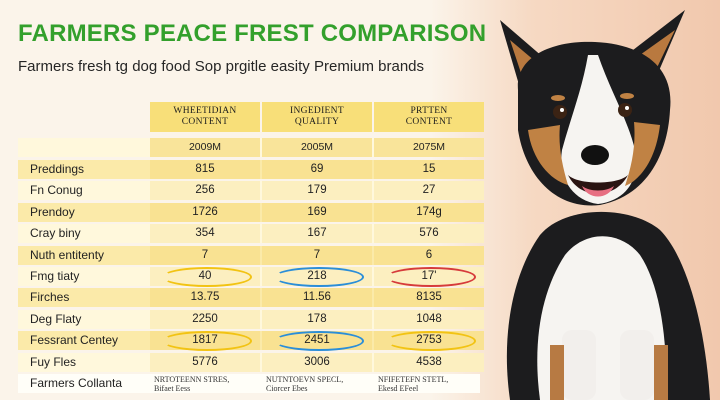 Image resolution: width=720 pixels, height=400 pixels. Describe the element at coordinates (52, 211) in the screenshot. I see `row-label: Prendoy` at that location.